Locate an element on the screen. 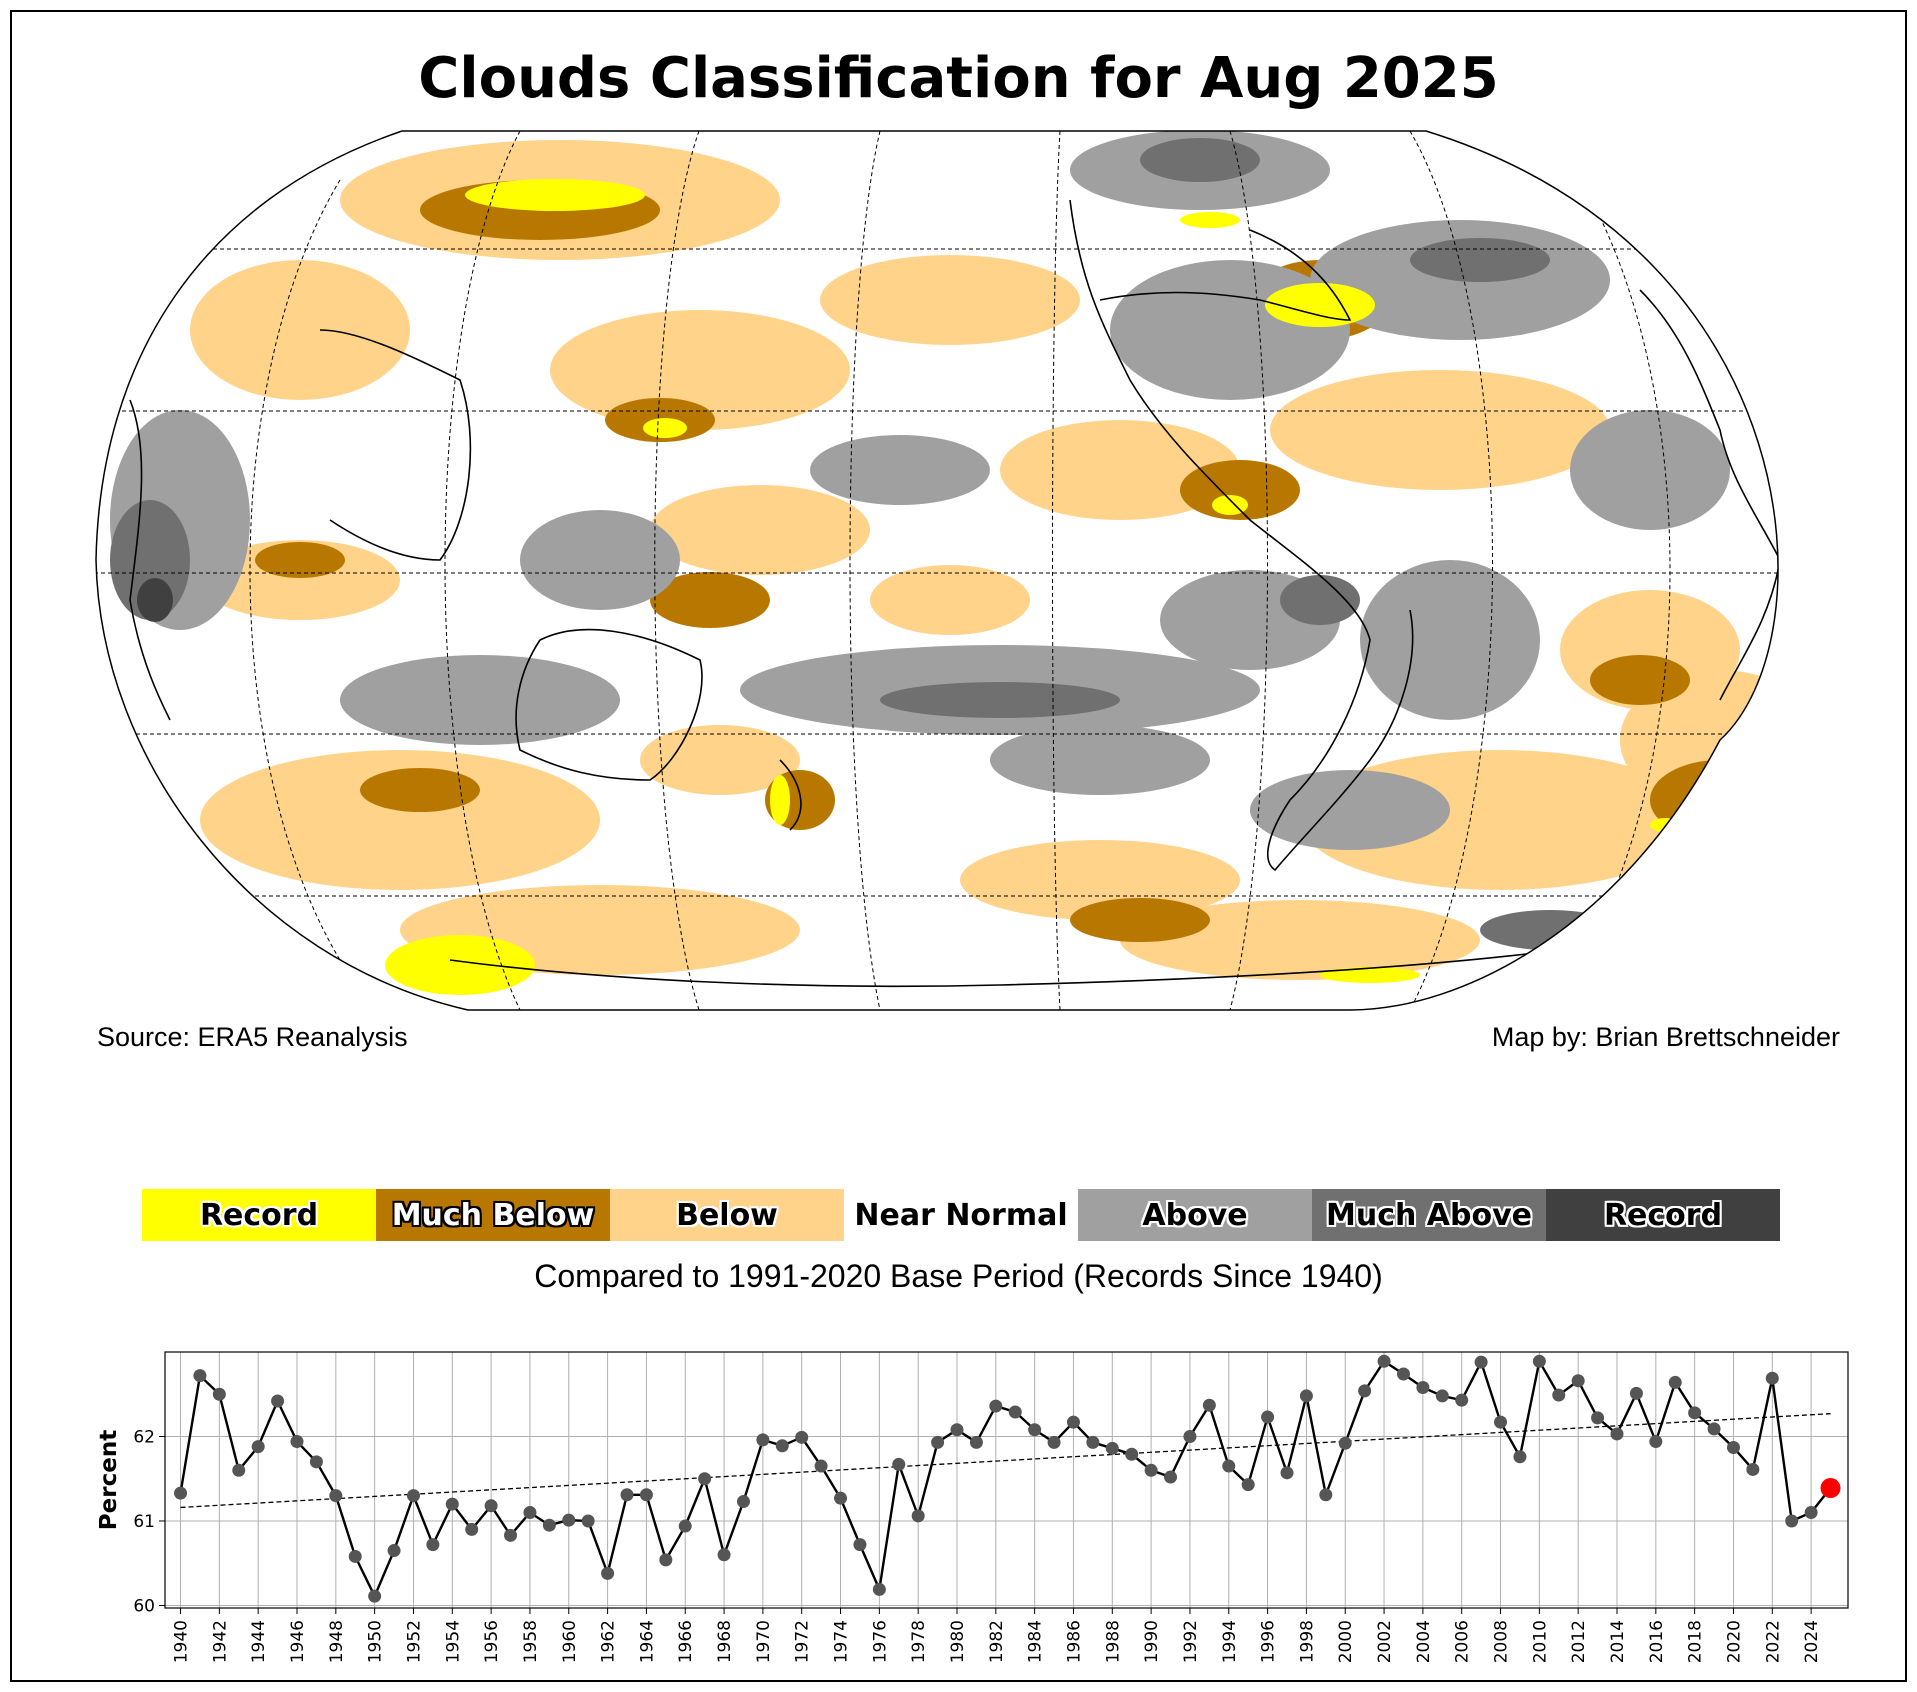 Image resolution: width=1917 pixels, height=1692 pixels. x-tick-label: 1948 is located at coordinates (337, 1641).